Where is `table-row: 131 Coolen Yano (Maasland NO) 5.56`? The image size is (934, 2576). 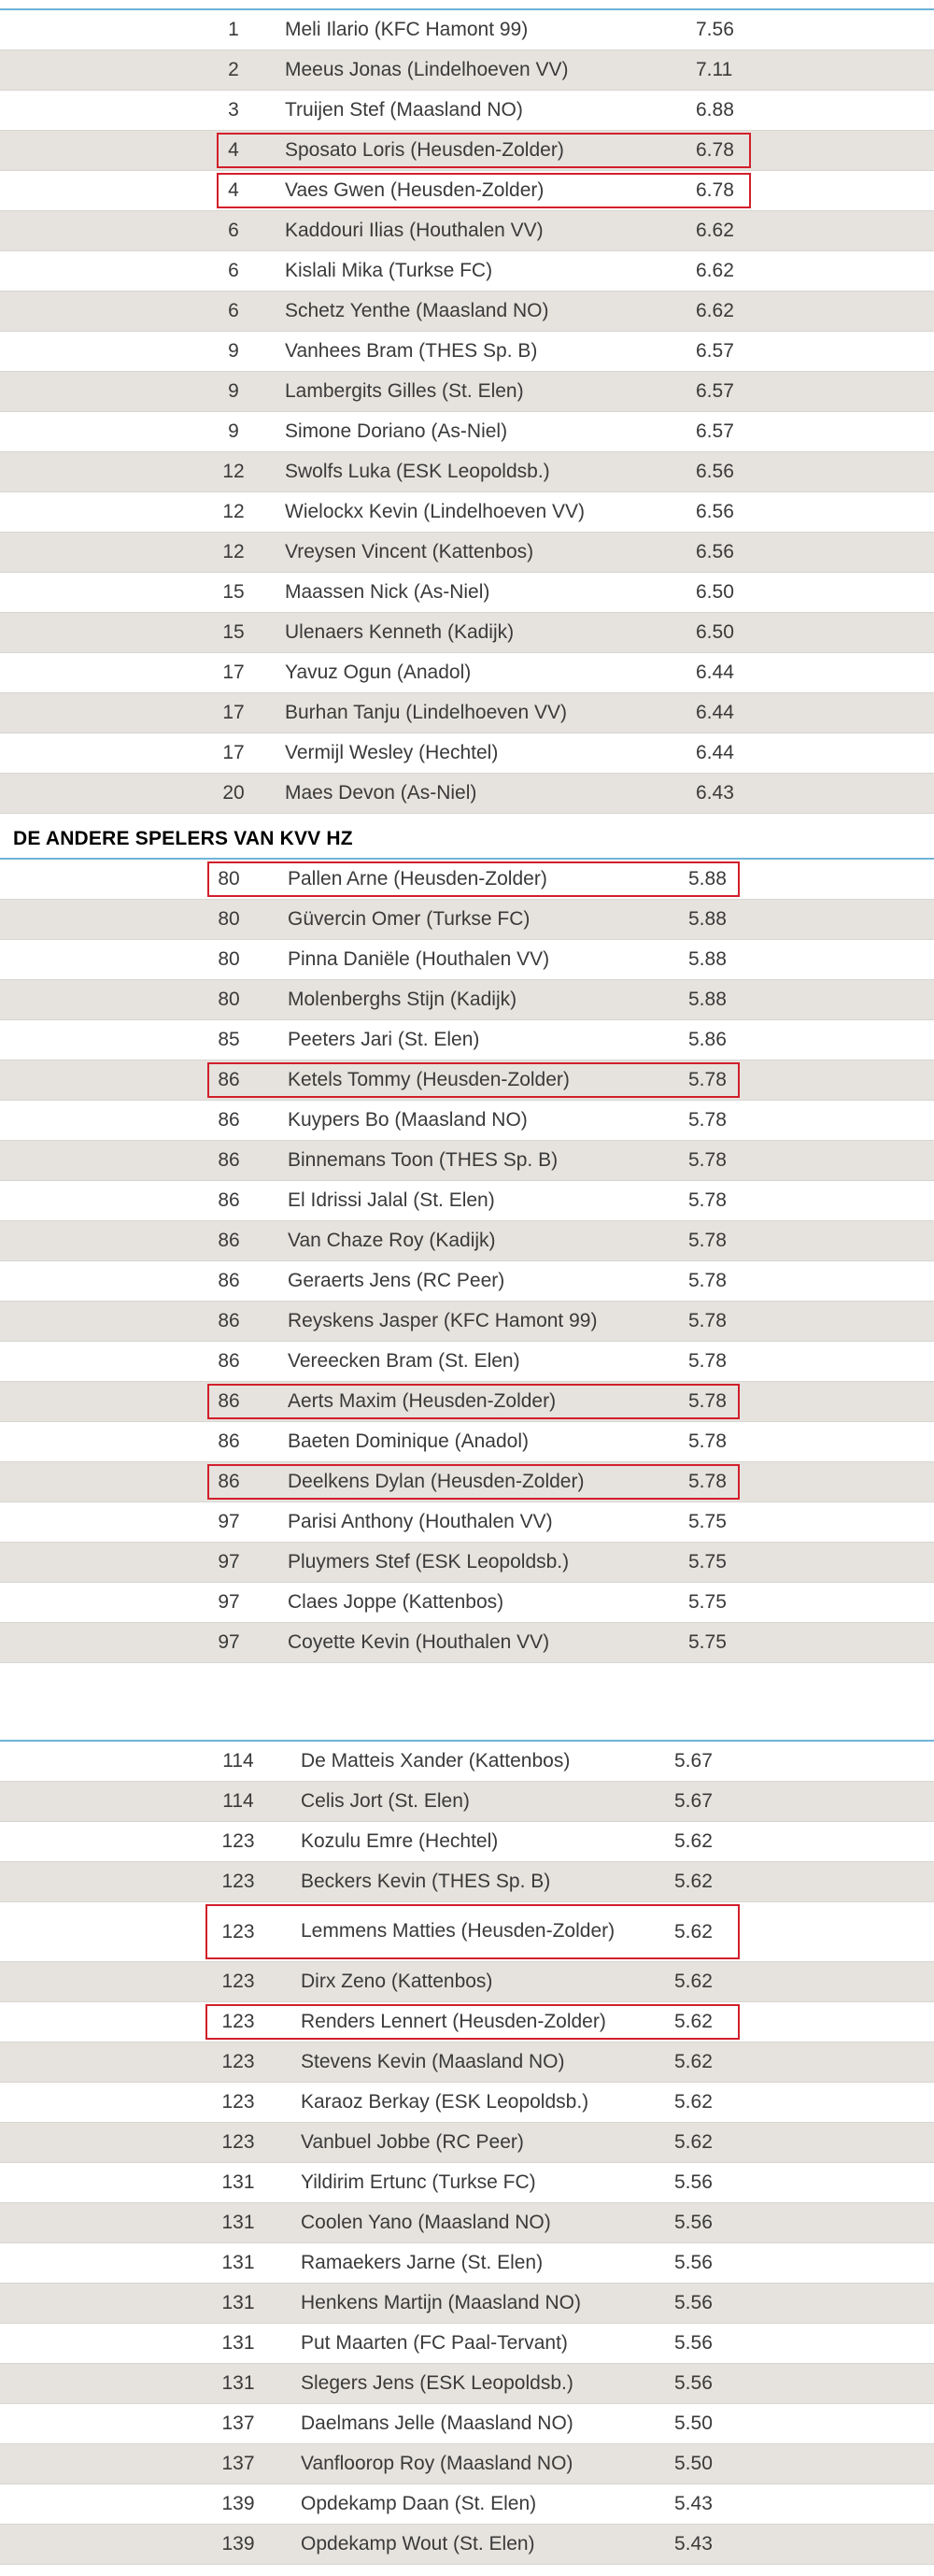
table-row: 131 Coolen Yano (Maasland NO) 5.56 is located at coordinates (467, 2223).